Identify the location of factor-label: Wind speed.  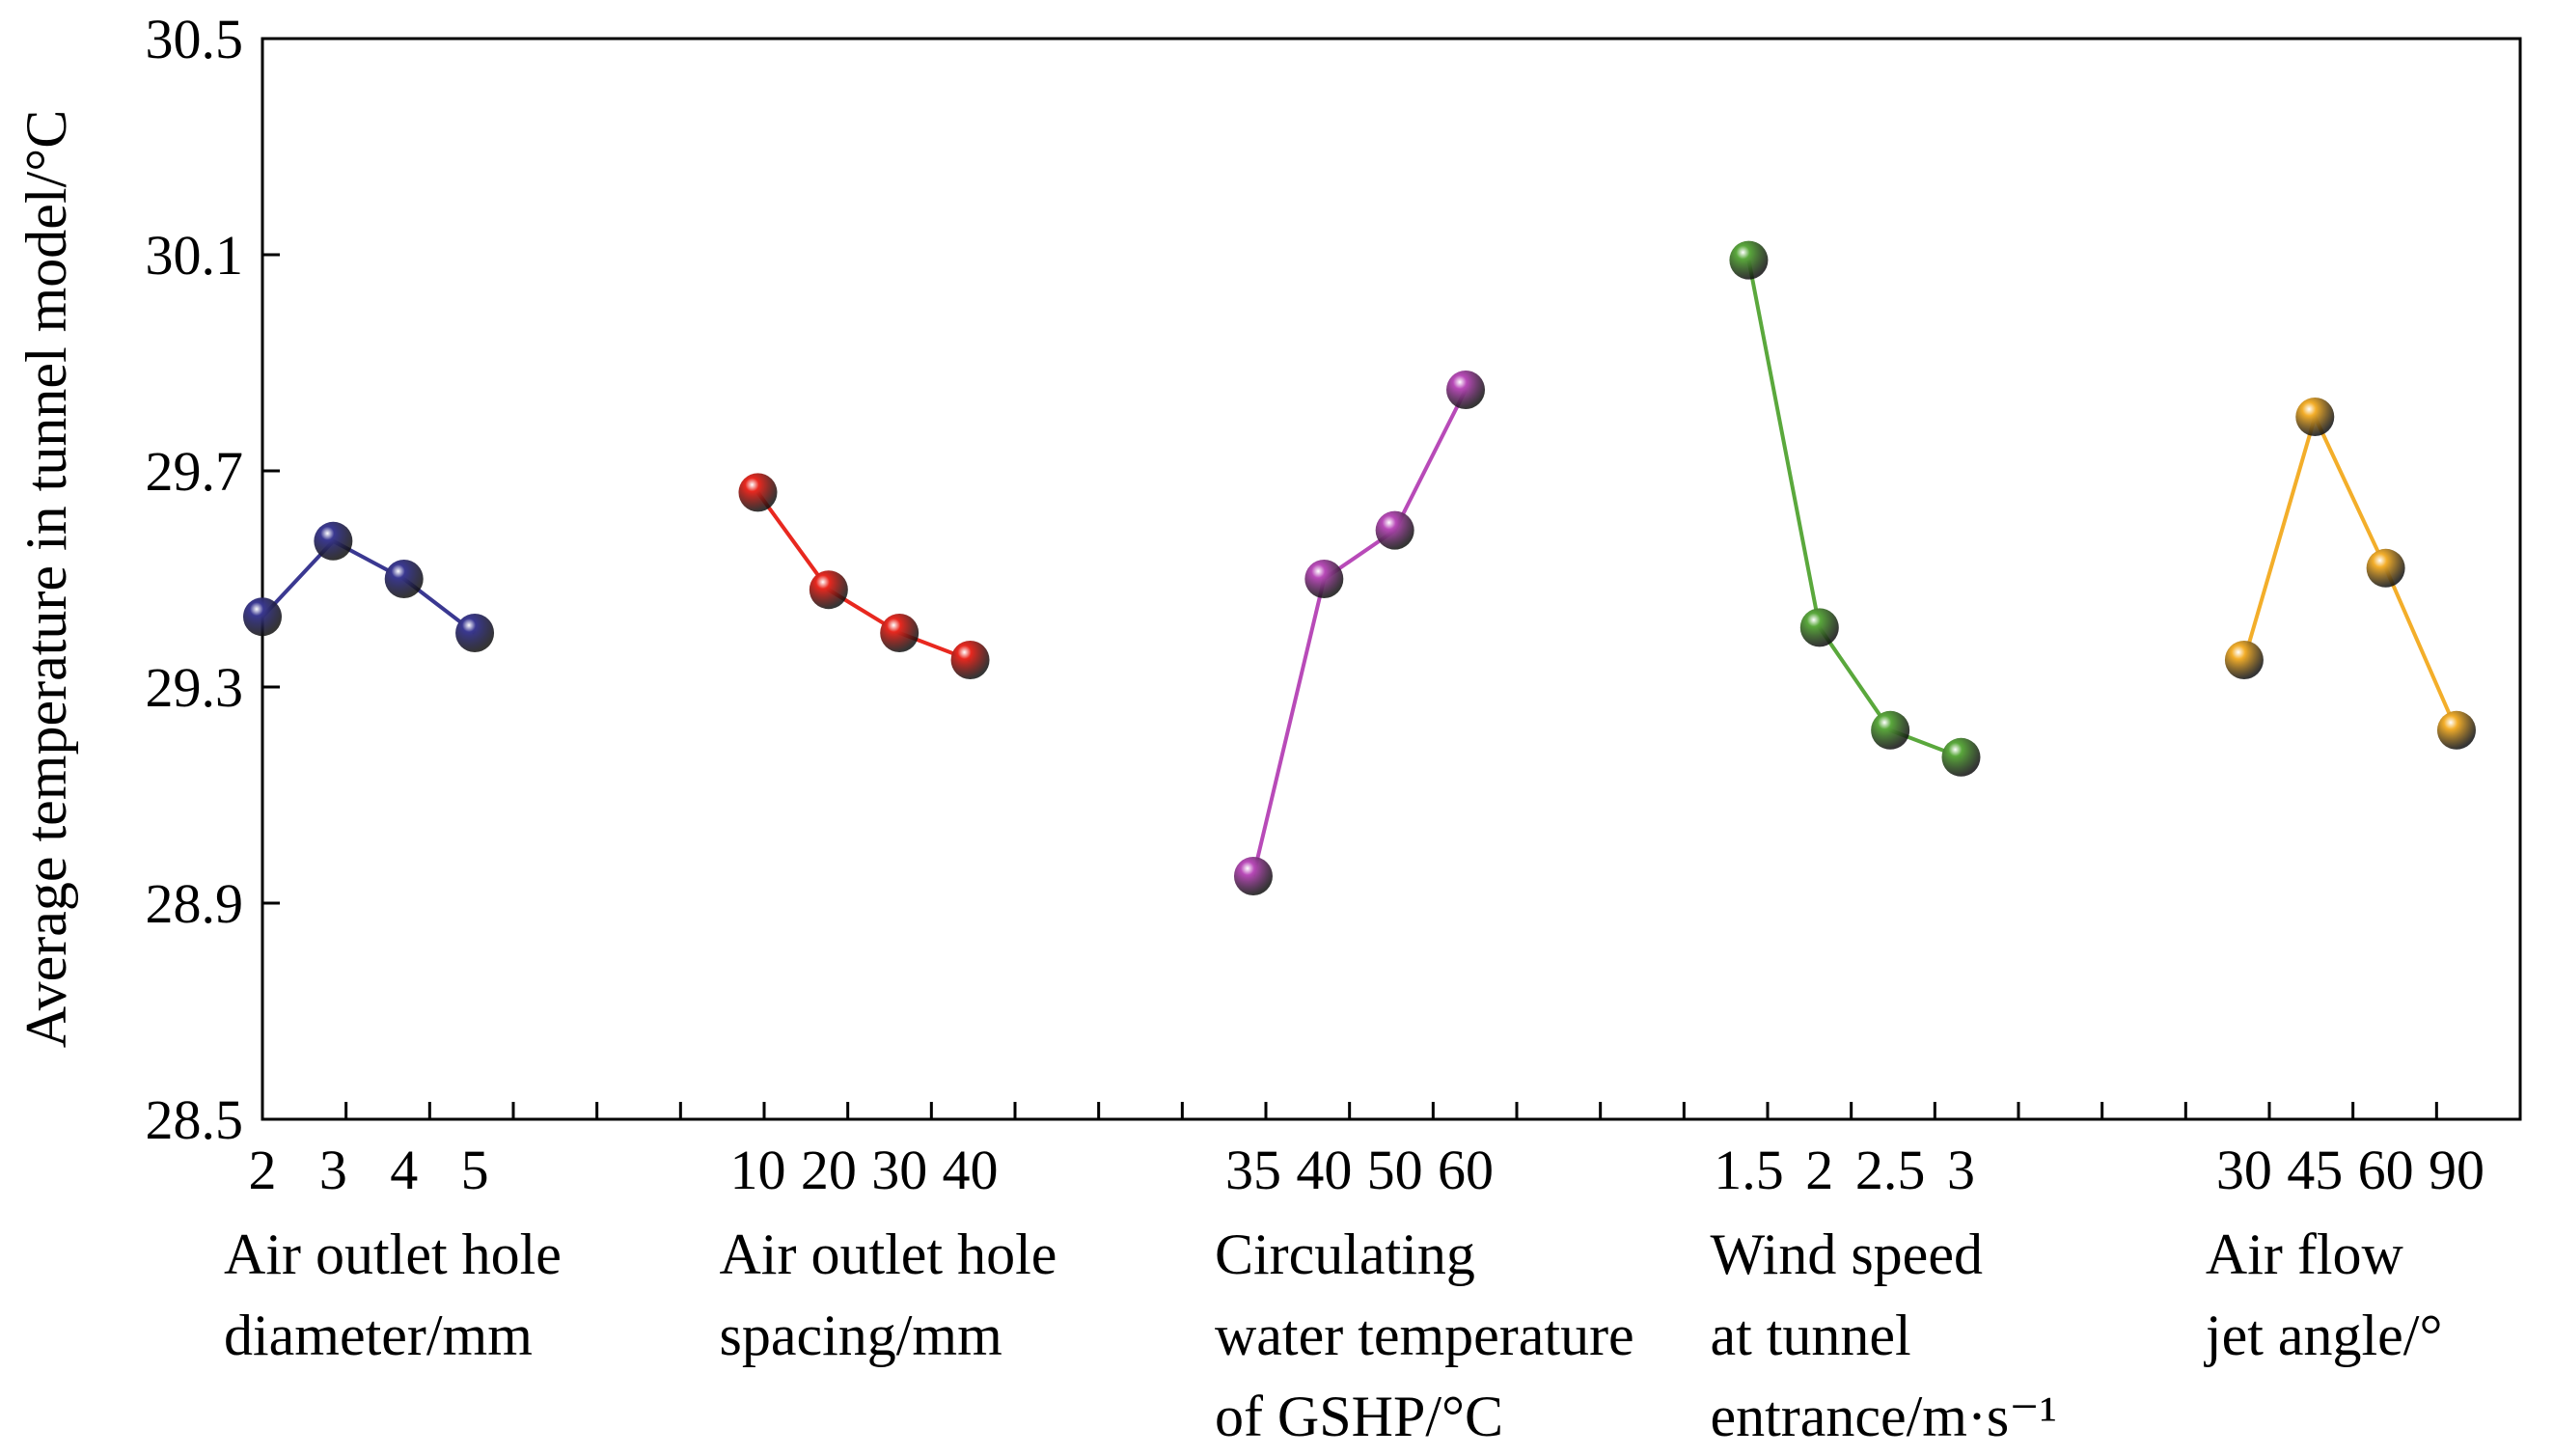
(1846, 1254).